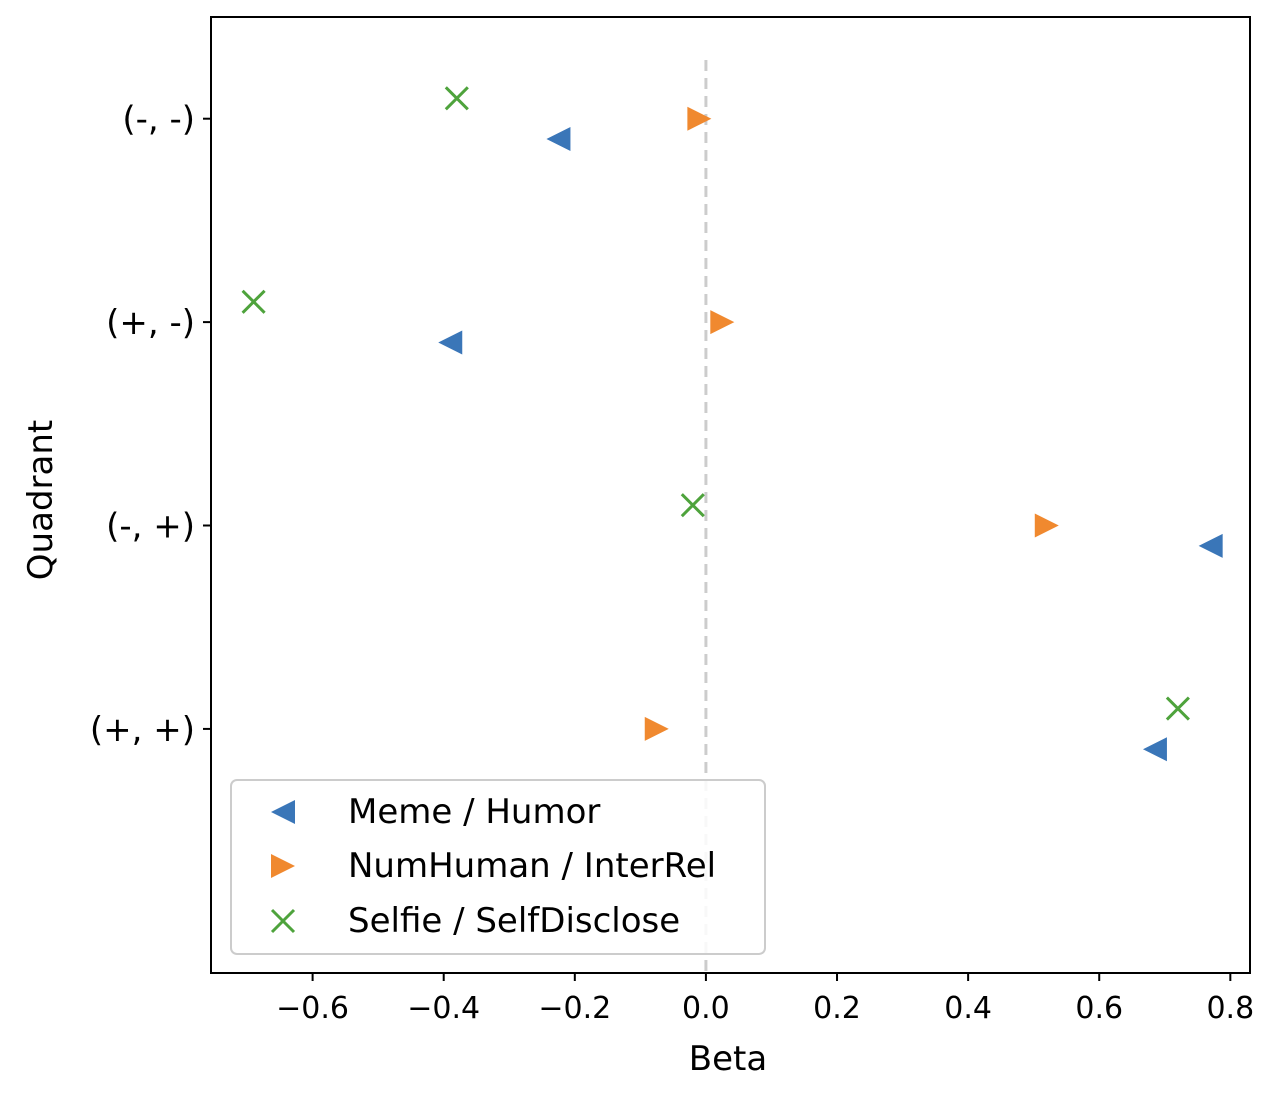 This screenshot has height=1101, width=1274. I want to click on legend-label-selfie-selfdisclose: Selfie / SelfDisclose, so click(514, 921).